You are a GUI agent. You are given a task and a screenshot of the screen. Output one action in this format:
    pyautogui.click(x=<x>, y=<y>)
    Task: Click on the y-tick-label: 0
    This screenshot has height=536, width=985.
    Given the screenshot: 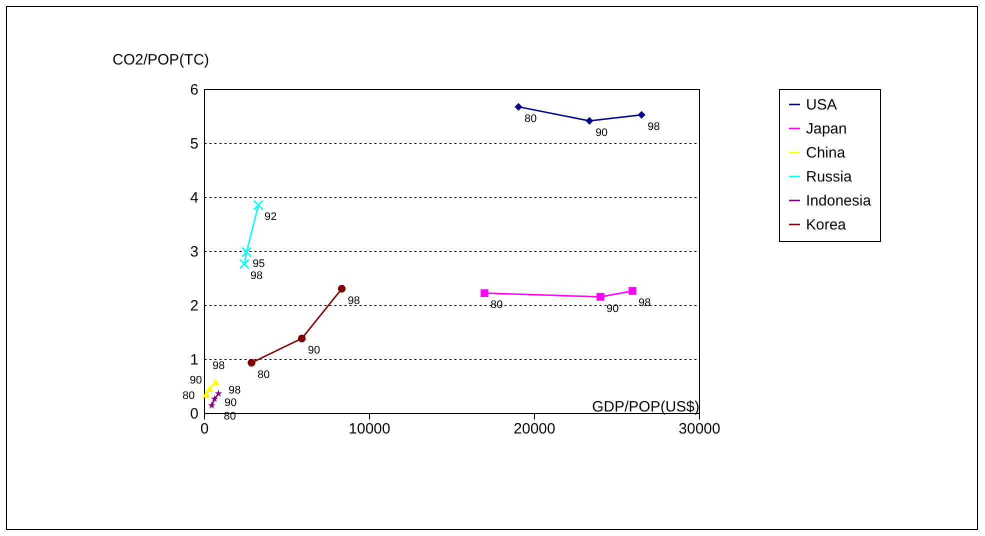 What is the action you would take?
    pyautogui.click(x=194, y=414)
    